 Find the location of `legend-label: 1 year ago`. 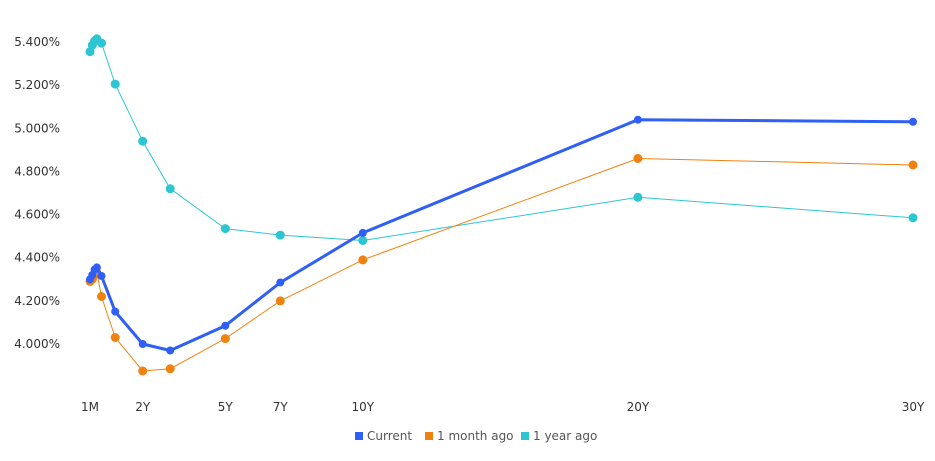

legend-label: 1 year ago is located at coordinates (565, 436).